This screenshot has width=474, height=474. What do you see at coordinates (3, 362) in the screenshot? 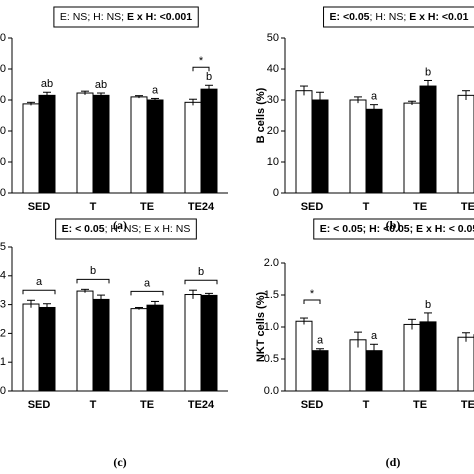
I see `y-tick-label: 1` at bounding box center [3, 362].